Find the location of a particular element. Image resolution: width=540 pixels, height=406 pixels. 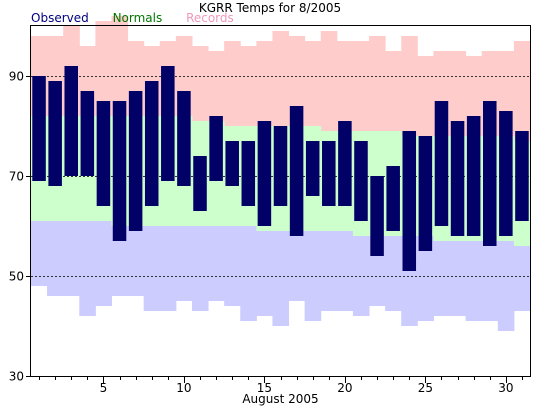

legend: Observed Normals Records is located at coordinates (142, 18).